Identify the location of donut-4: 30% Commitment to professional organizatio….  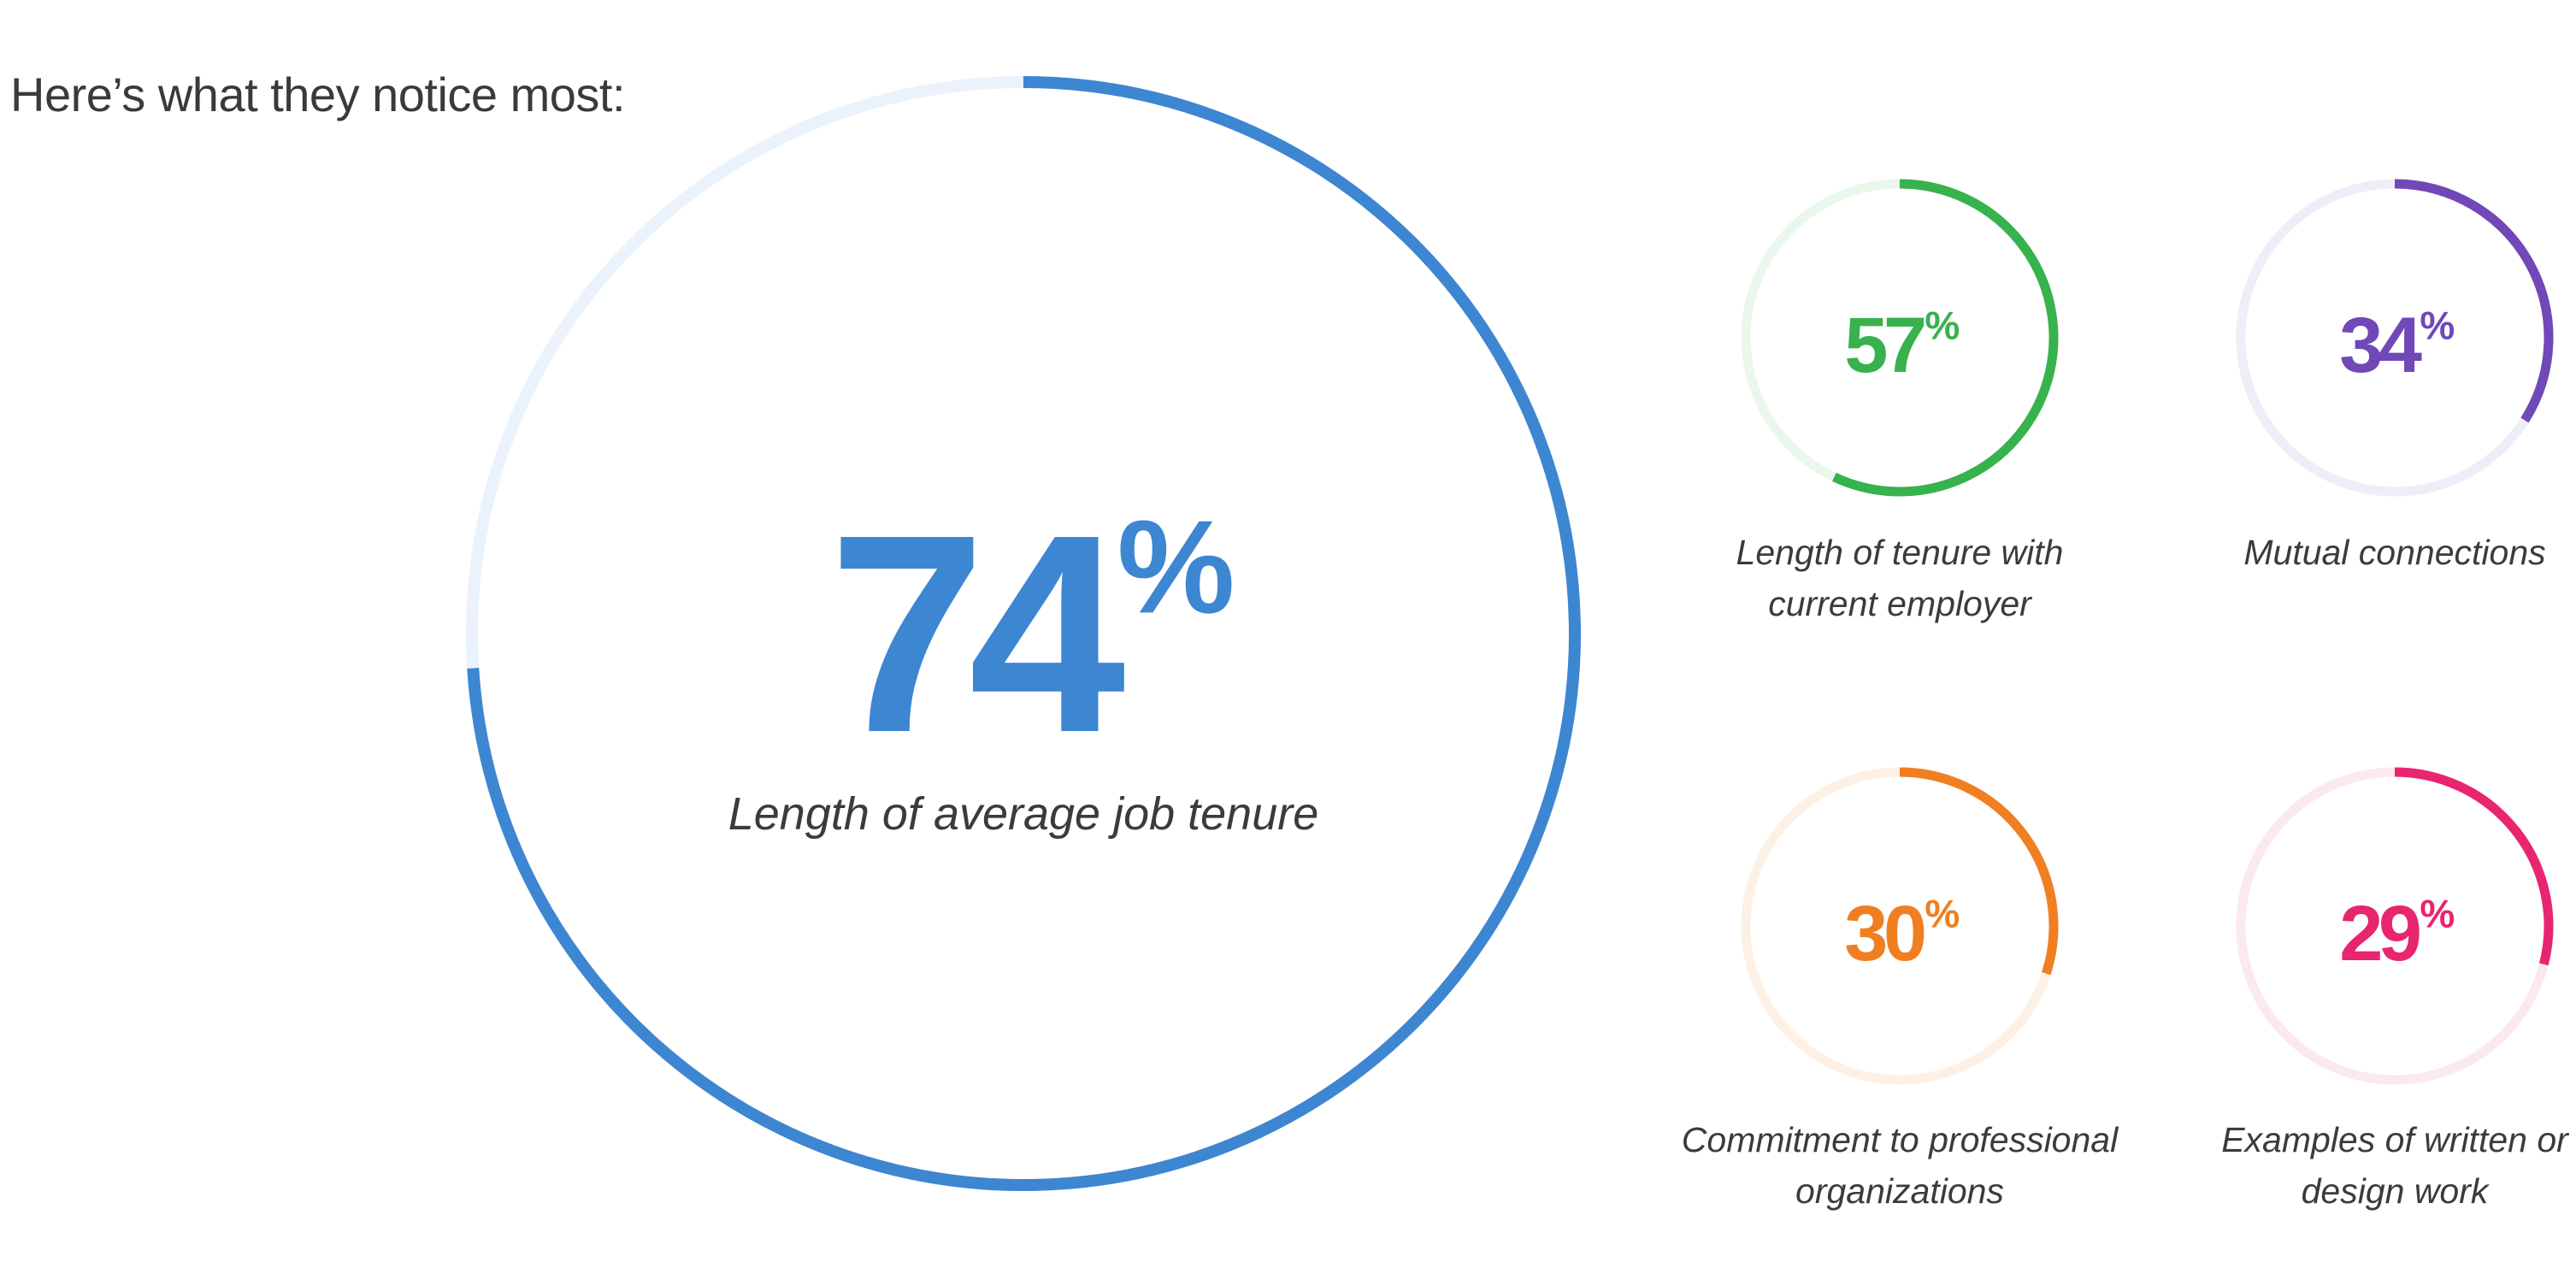
(1900, 989).